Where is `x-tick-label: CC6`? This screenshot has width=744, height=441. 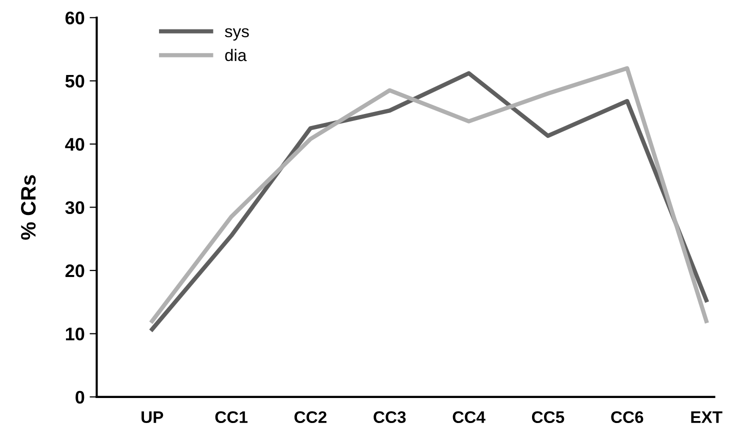 x-tick-label: CC6 is located at coordinates (627, 417).